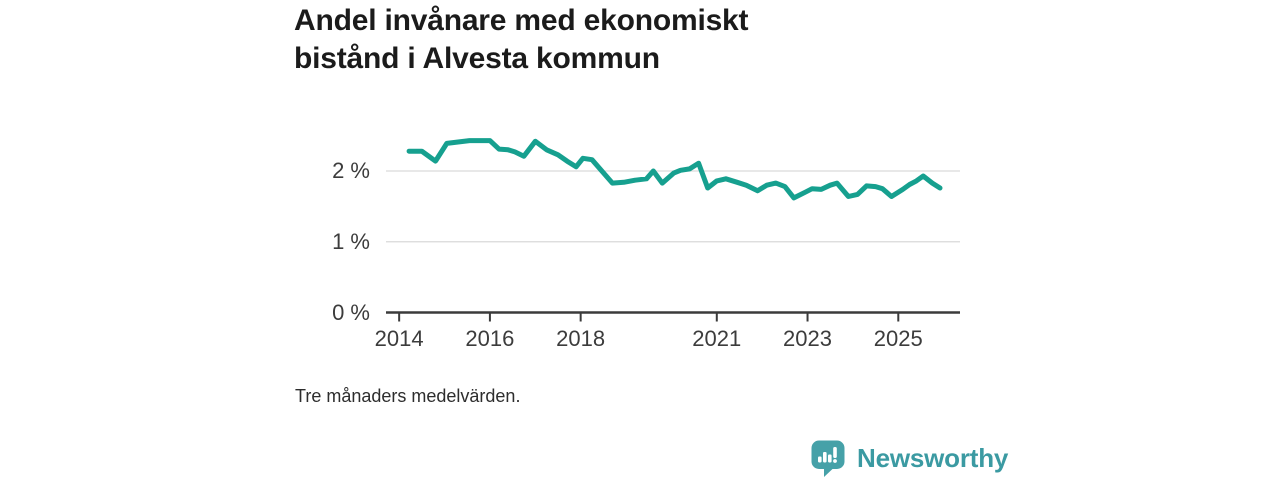 This screenshot has width=1280, height=480. I want to click on x-axis-label: 2016, so click(490, 338).